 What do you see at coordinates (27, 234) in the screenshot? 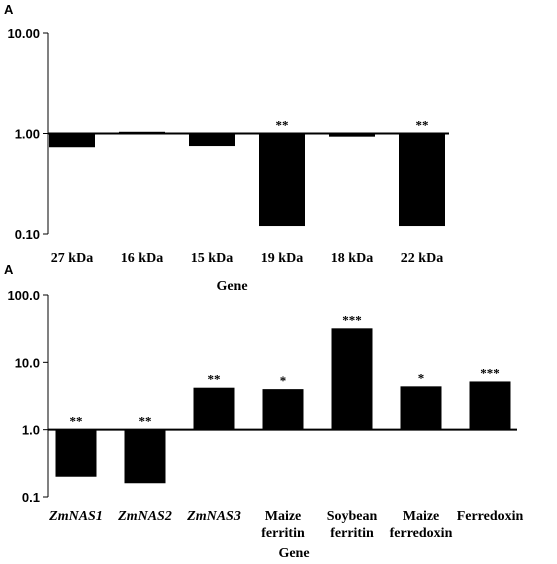
I see `y-tick-label: 0.10` at bounding box center [27, 234].